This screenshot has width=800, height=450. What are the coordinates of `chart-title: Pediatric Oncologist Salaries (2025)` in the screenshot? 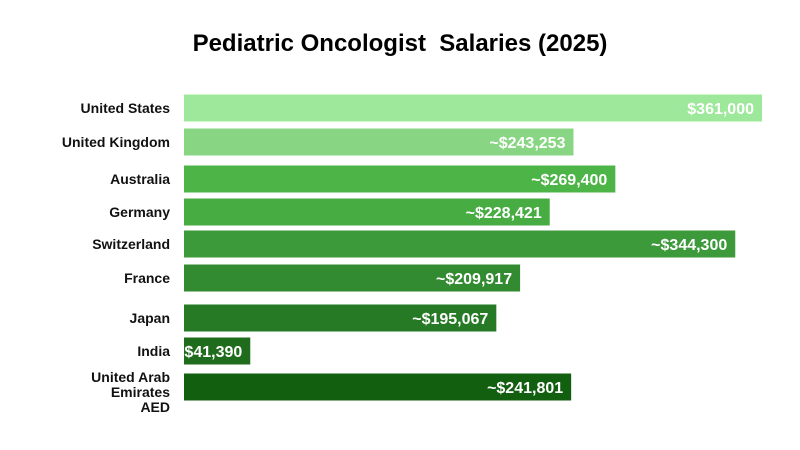 It's located at (400, 43).